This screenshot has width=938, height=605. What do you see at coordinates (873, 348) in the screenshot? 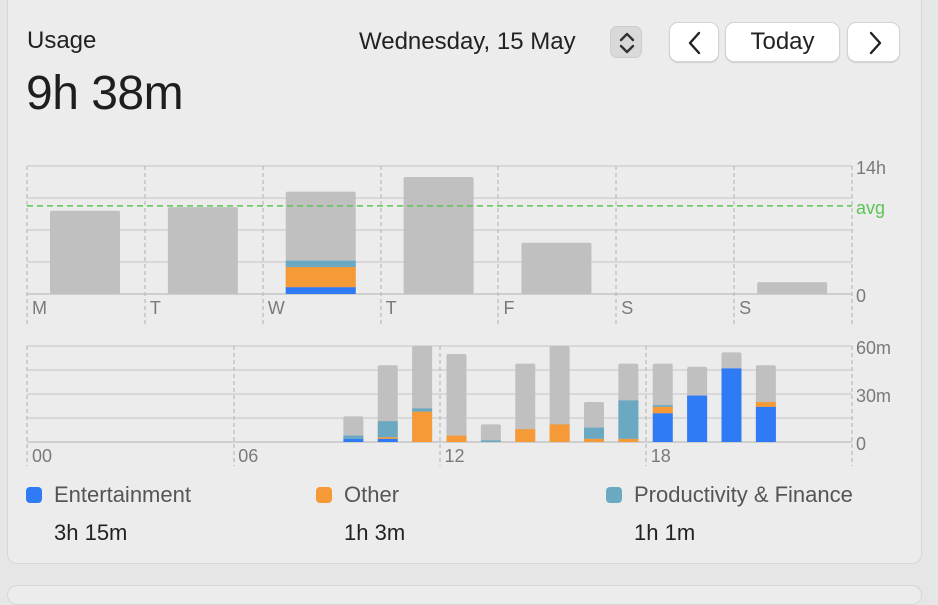
I see `hourly-y-tick-max: 60m` at bounding box center [873, 348].